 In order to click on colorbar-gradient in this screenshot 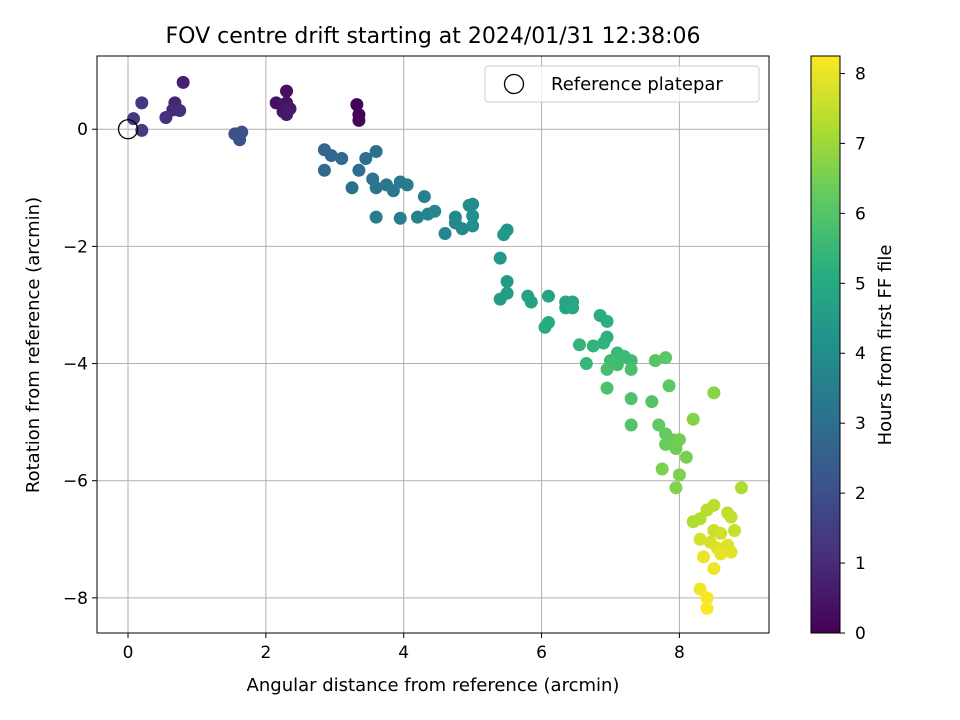, I will do `click(825, 344)`.